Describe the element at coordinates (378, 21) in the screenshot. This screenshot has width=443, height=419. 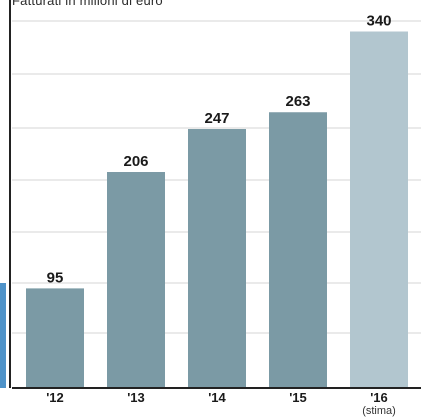
I see `value-label: 340` at that location.